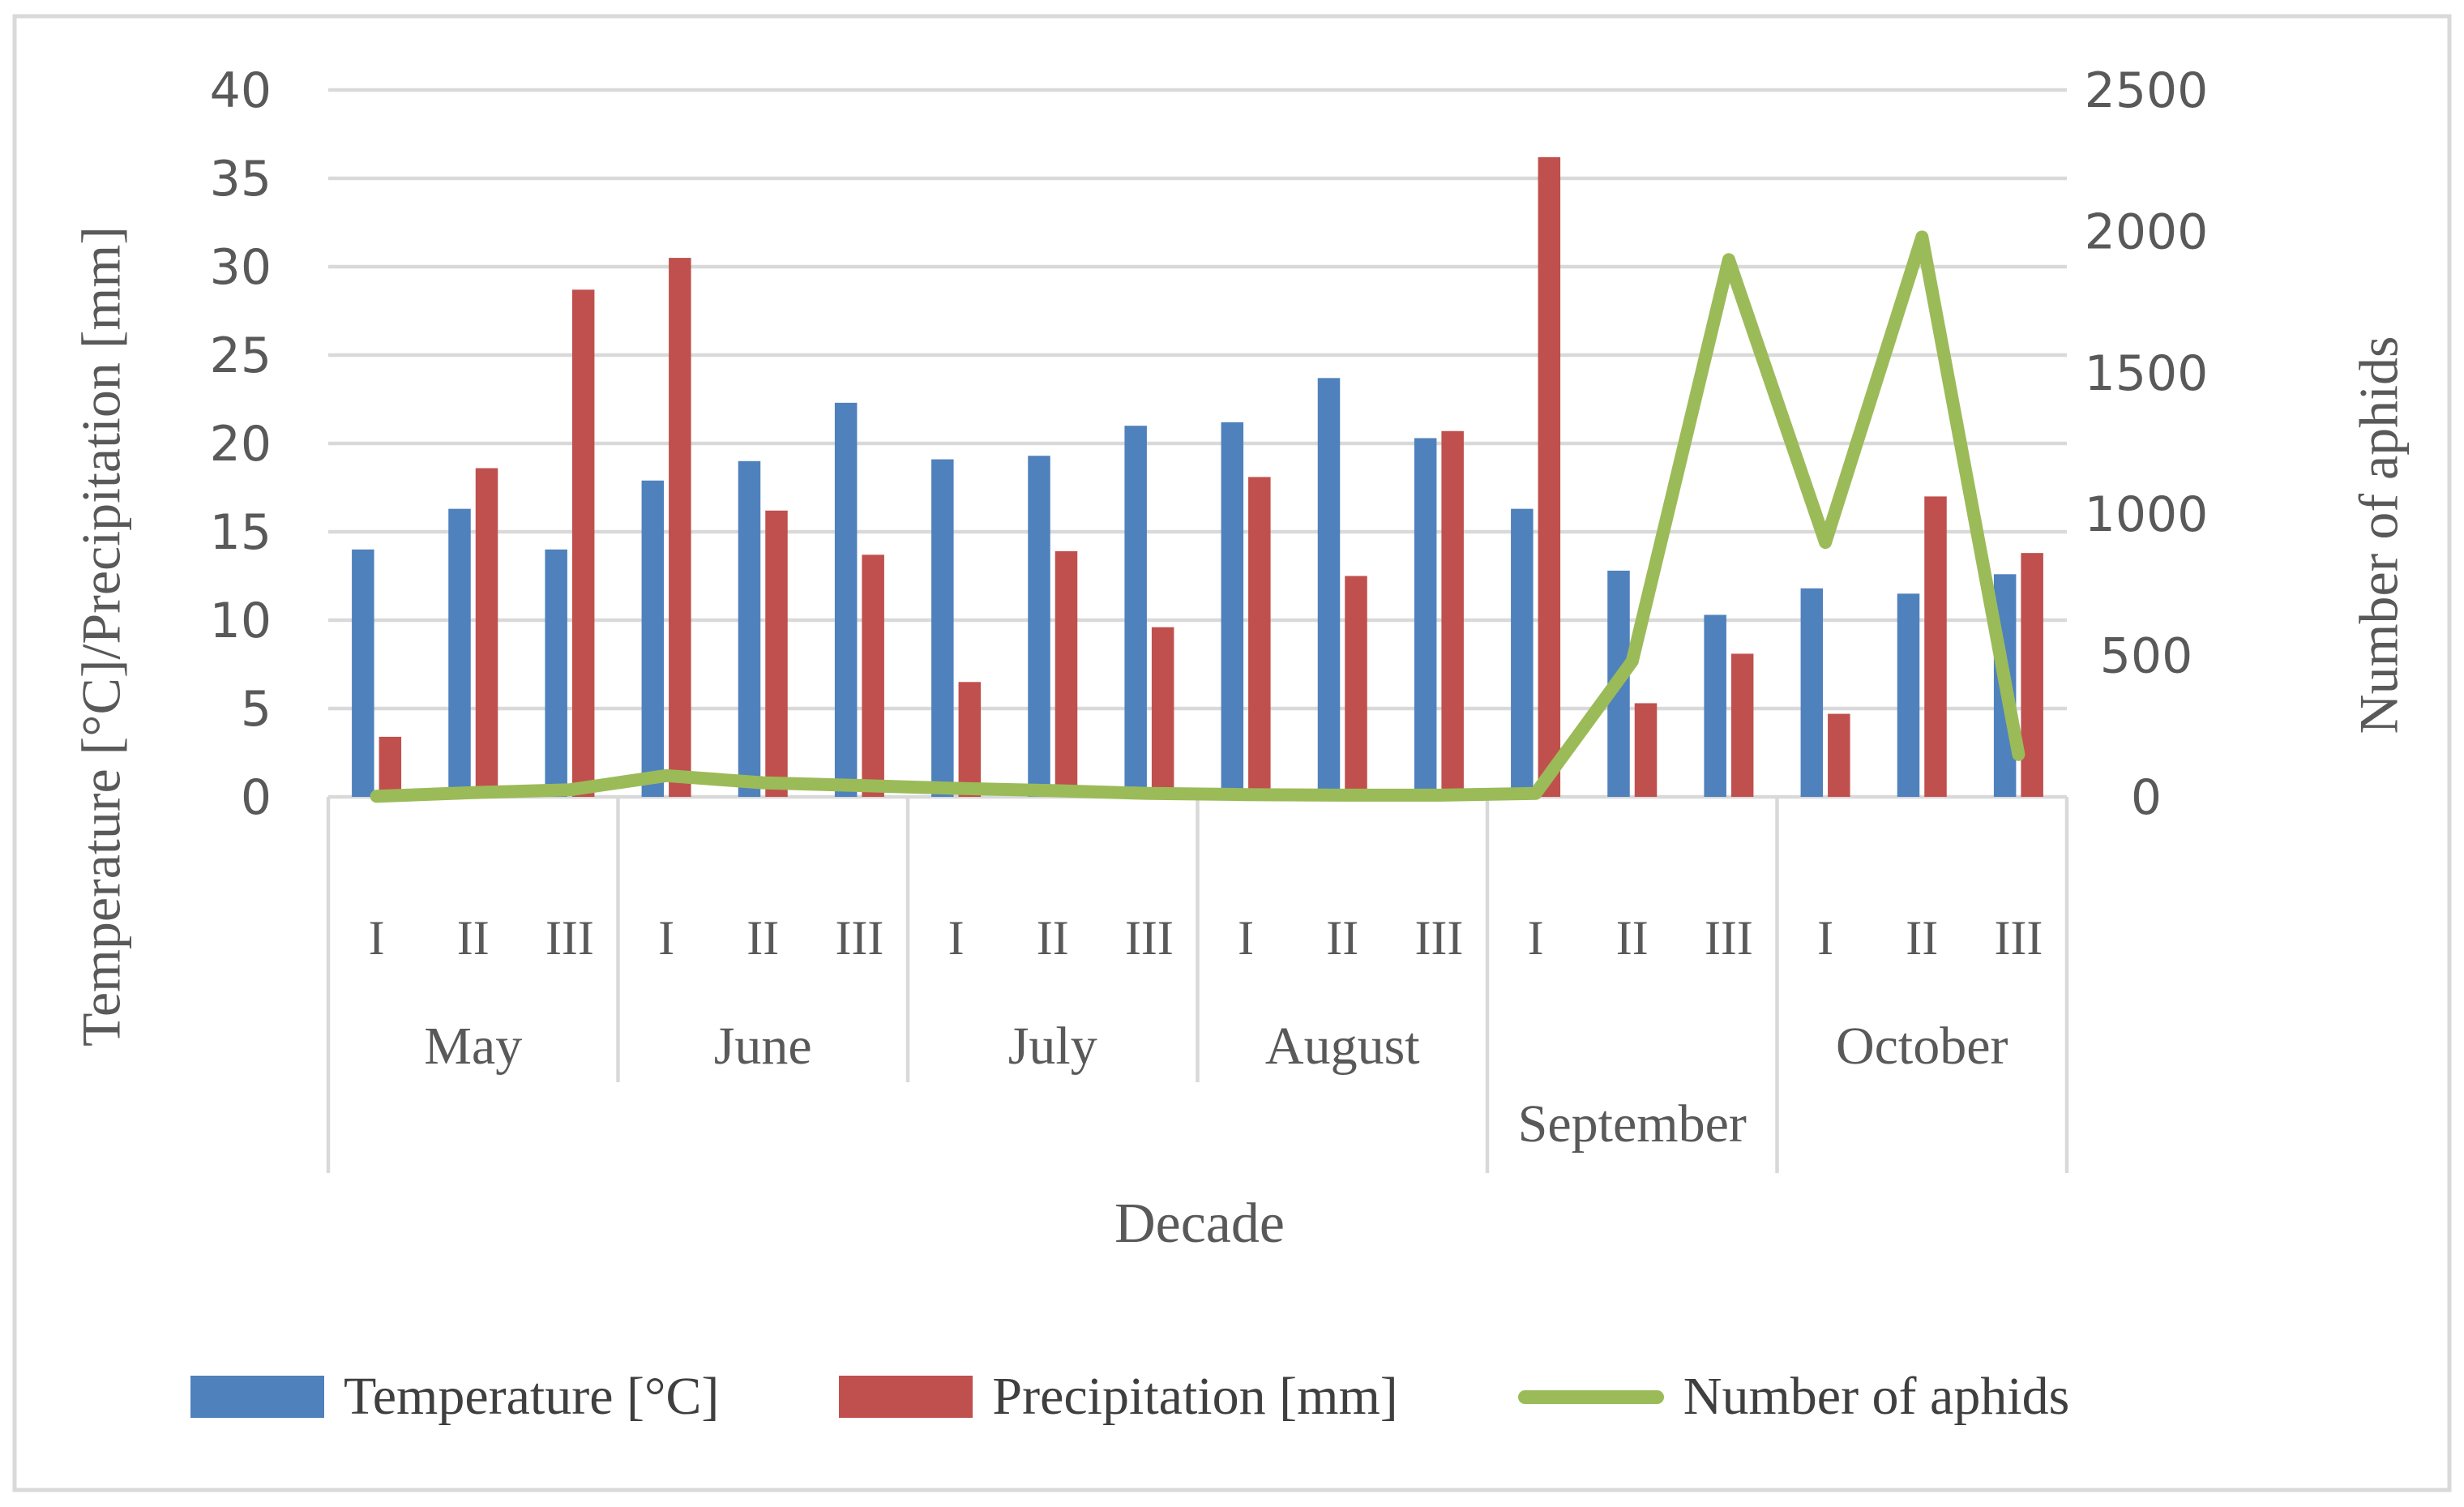 Image resolution: width=2464 pixels, height=1507 pixels. What do you see at coordinates (1590, 1396) in the screenshot?
I see `aphids-line-swatch-icon` at bounding box center [1590, 1396].